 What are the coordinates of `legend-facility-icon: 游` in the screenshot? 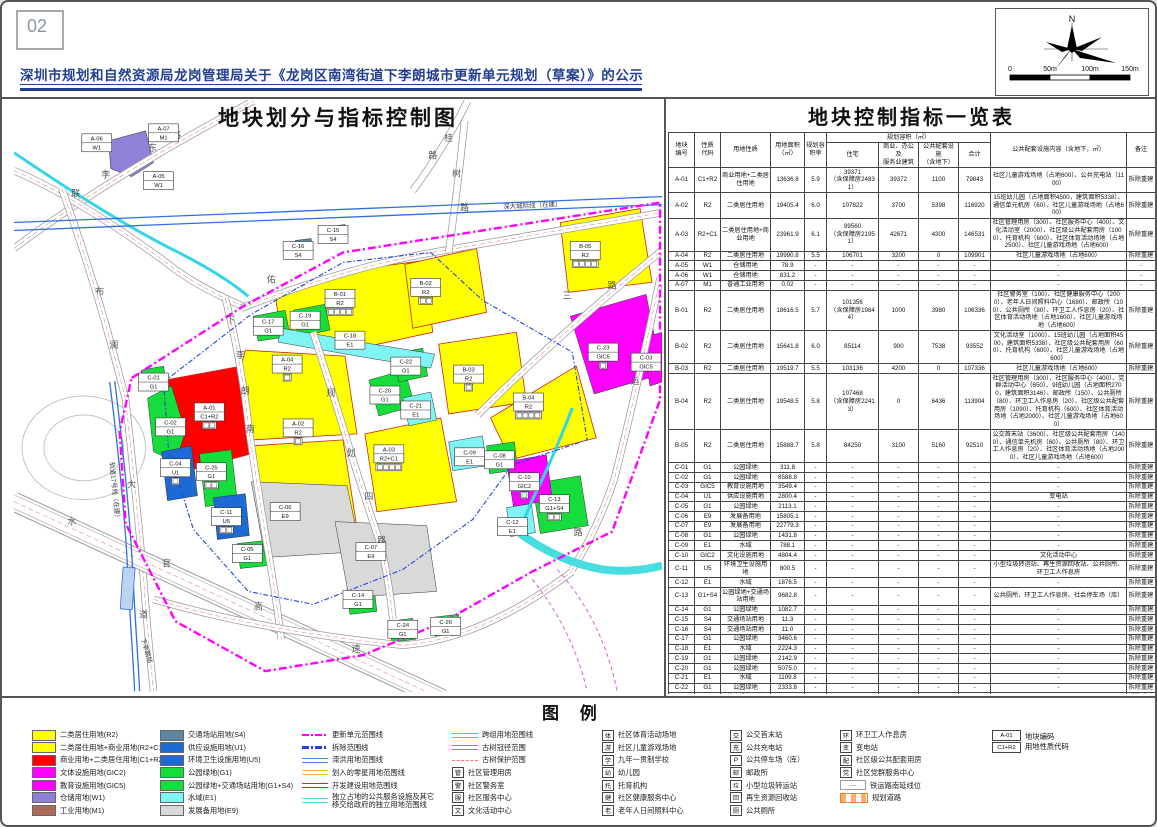 It's located at (608, 748).